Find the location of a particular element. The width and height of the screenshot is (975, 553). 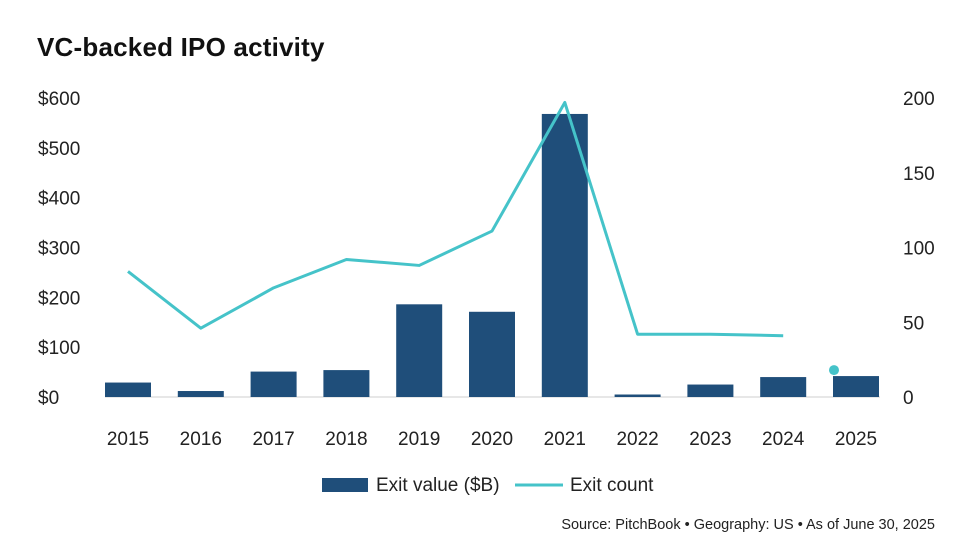

legend-bar-swatch is located at coordinates (345, 485).